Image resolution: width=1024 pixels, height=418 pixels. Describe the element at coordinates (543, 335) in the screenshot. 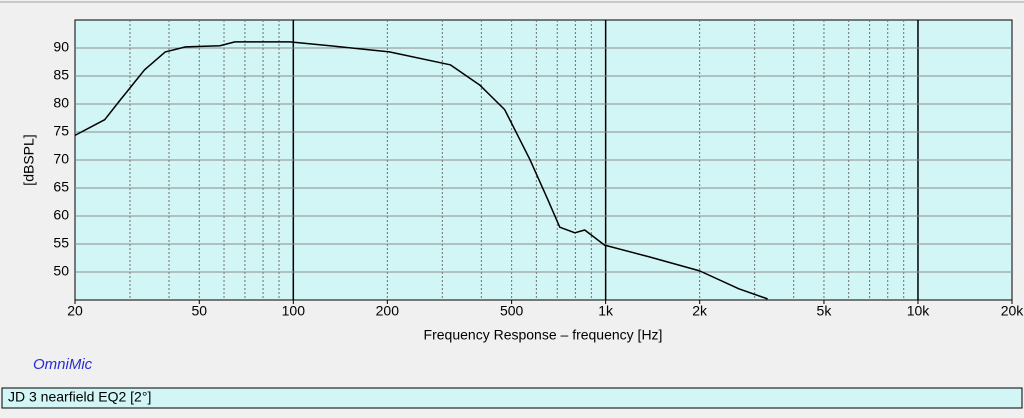

I see `x-axis-label: Frequency Response – frequency [Hz]` at that location.